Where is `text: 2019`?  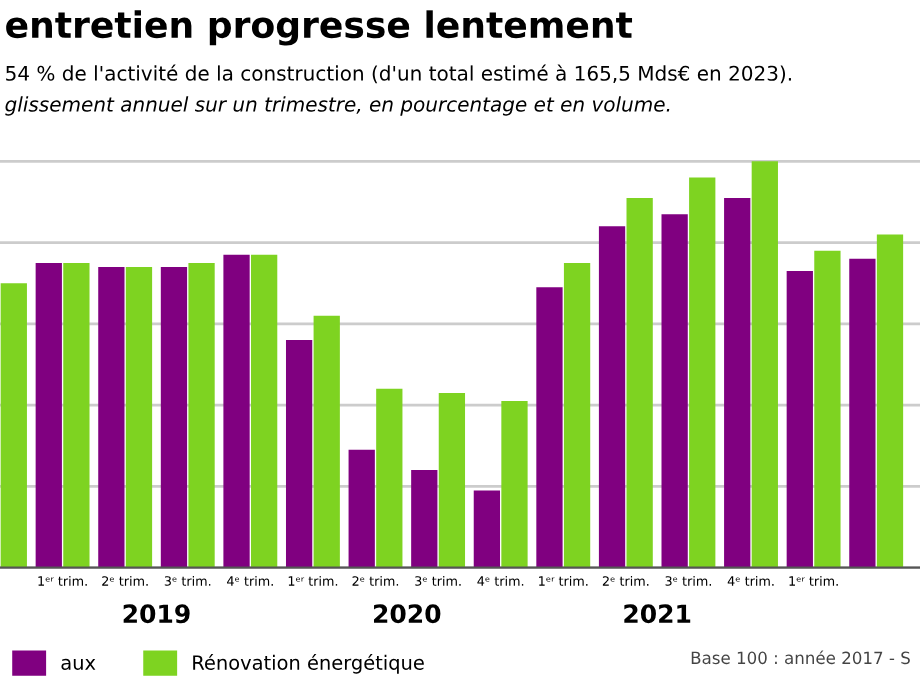 text: 2019 is located at coordinates (156, 614).